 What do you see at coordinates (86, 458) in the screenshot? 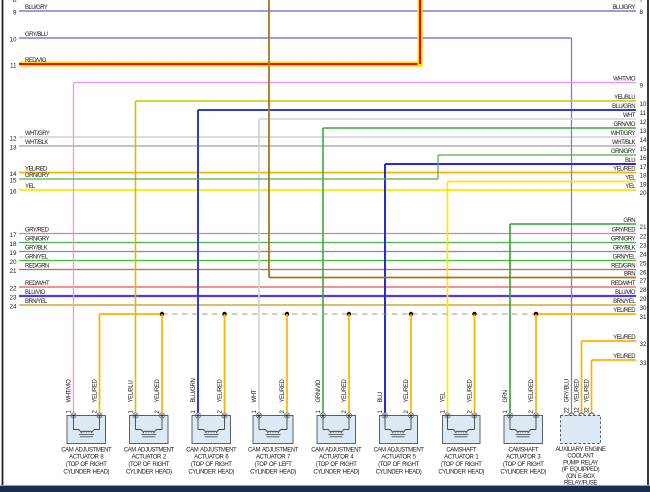
I see `svg-text: ACTUATOR 8` at bounding box center [86, 458].